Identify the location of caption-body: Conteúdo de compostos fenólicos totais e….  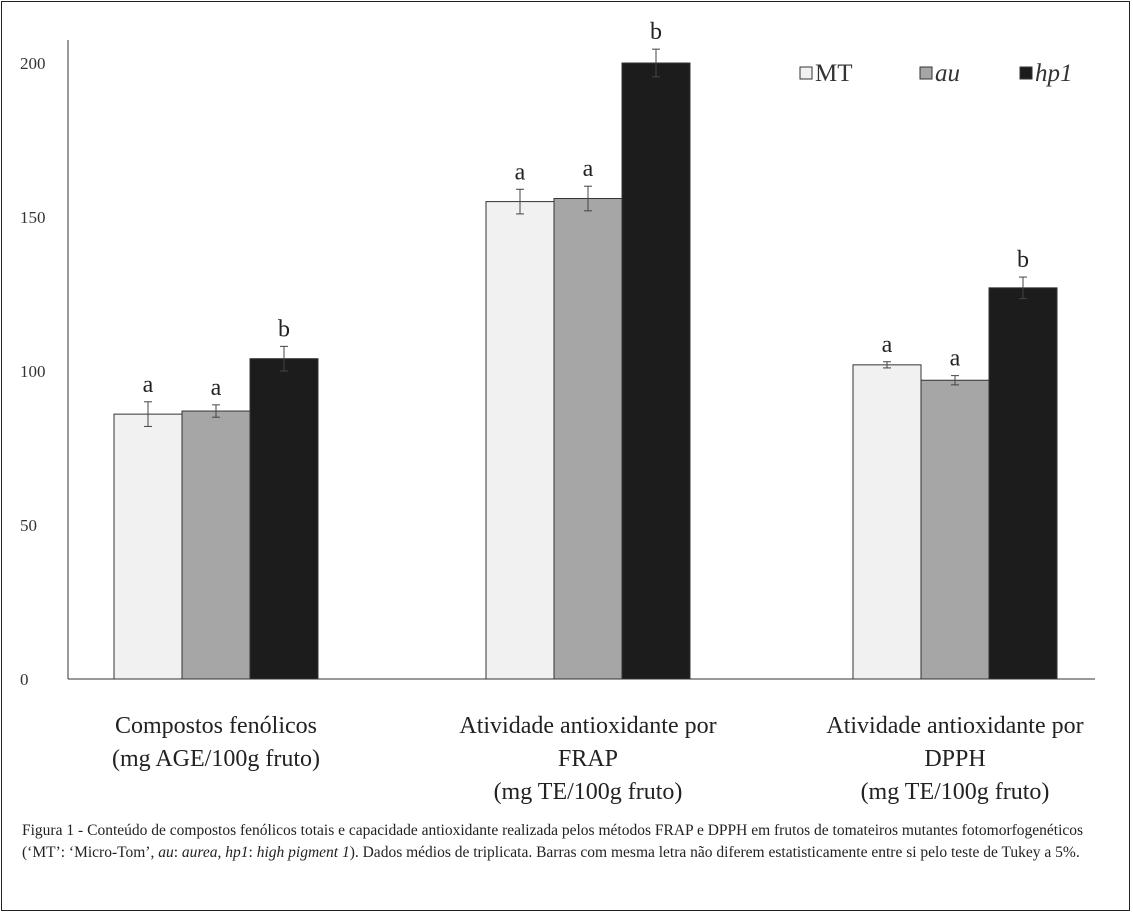
(552, 841).